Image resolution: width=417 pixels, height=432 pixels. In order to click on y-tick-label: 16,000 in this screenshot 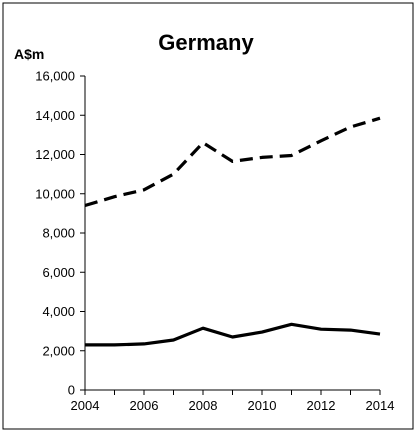, I will do `click(55, 76)`.